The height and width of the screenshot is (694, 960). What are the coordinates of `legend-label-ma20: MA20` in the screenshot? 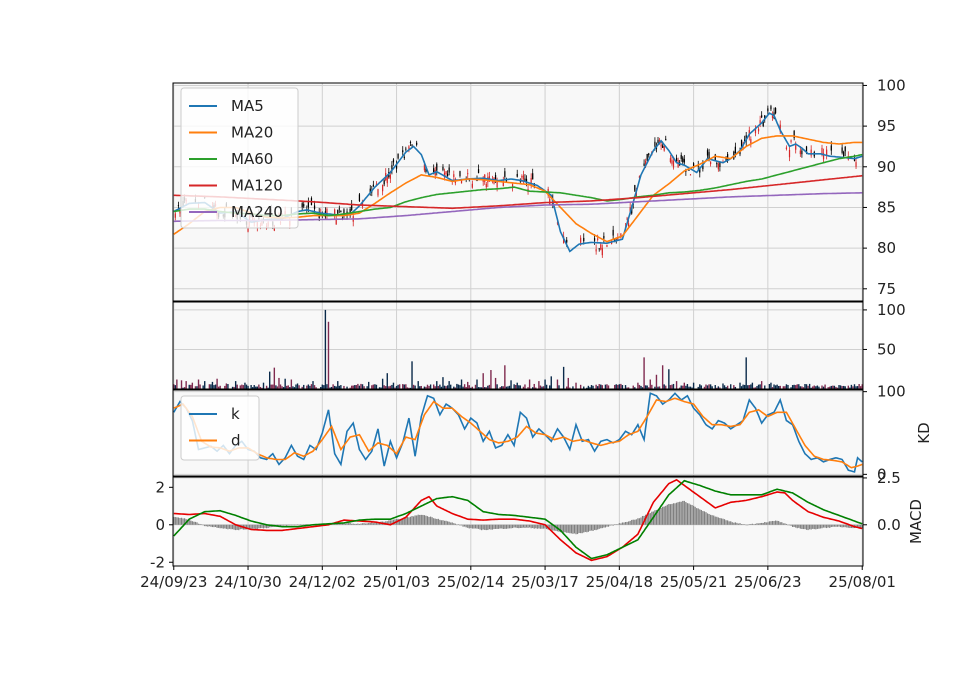 It's located at (252, 133).